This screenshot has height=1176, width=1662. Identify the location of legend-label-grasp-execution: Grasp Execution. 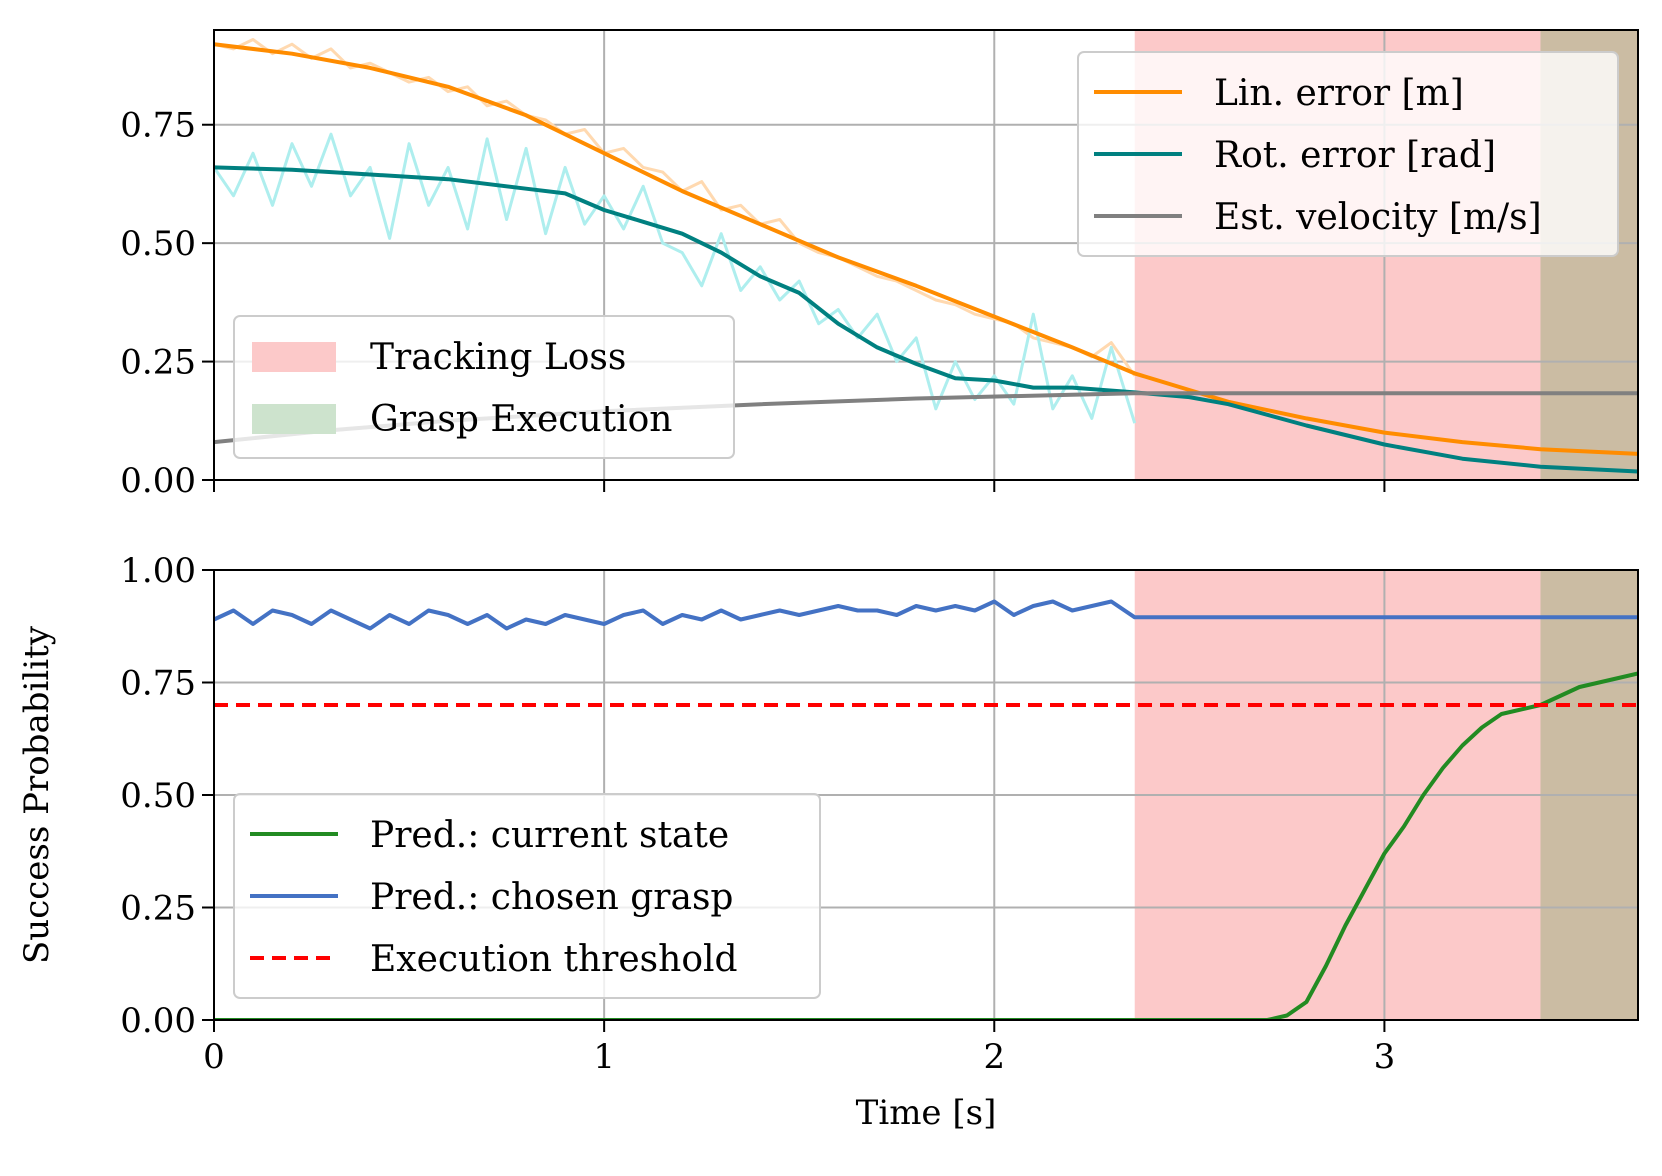
(521, 419).